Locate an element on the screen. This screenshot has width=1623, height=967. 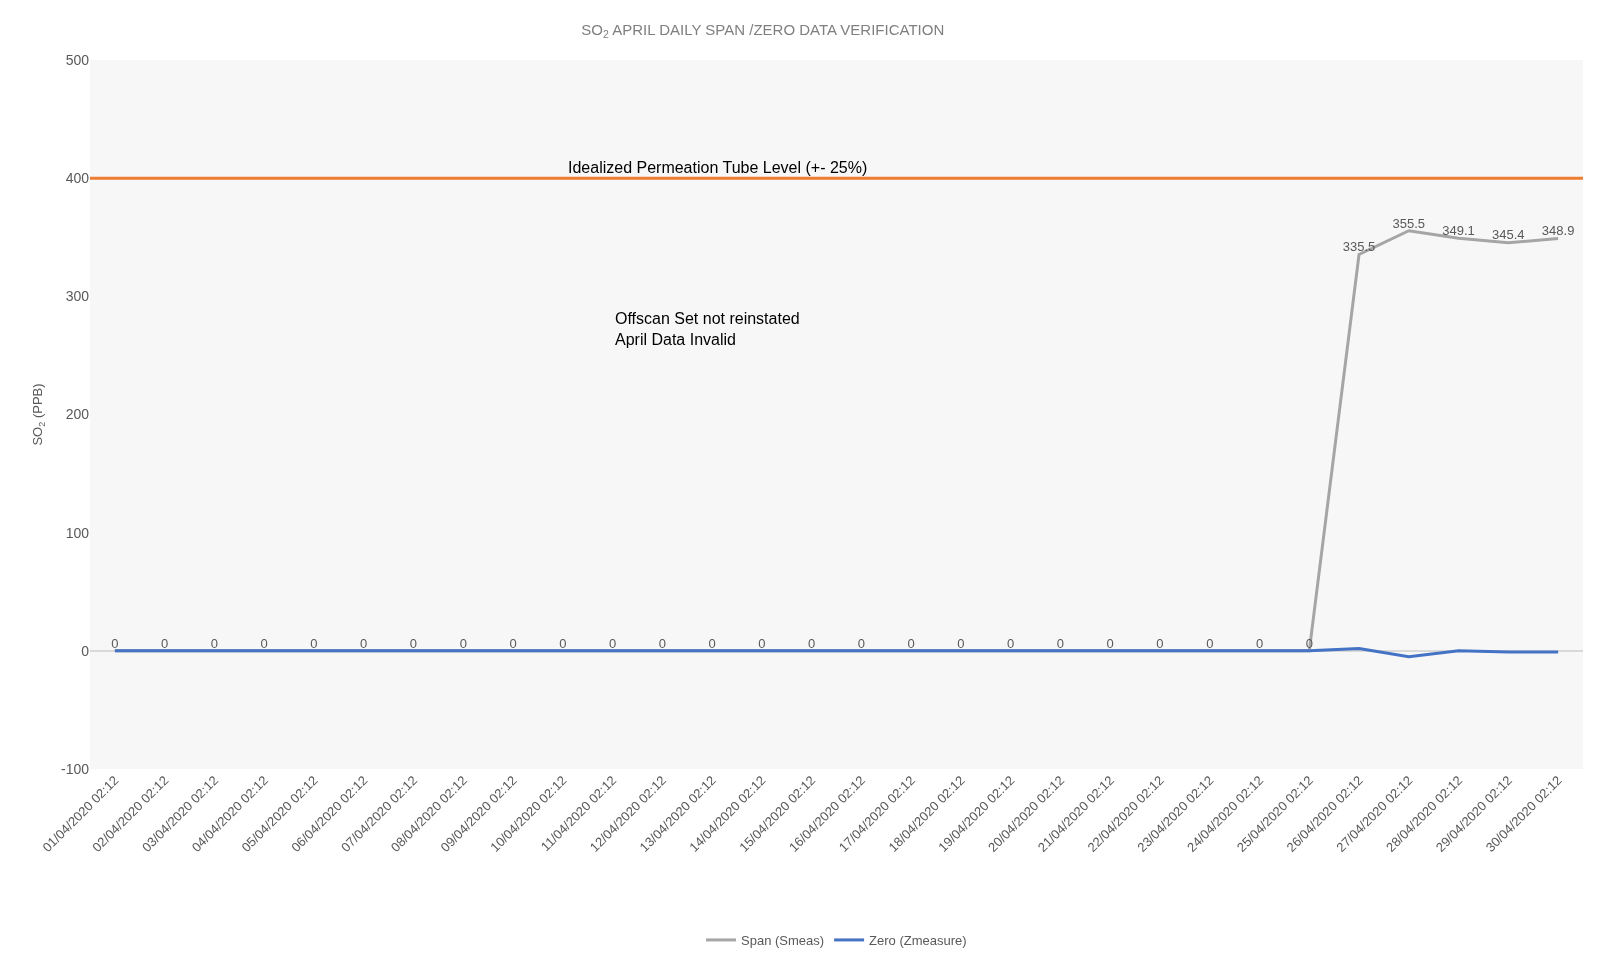
chart-title: SO$_{2}$ APRIL DAILY SPAN /ZERO DATA VERIFICATION is located at coordinates (763, 30).